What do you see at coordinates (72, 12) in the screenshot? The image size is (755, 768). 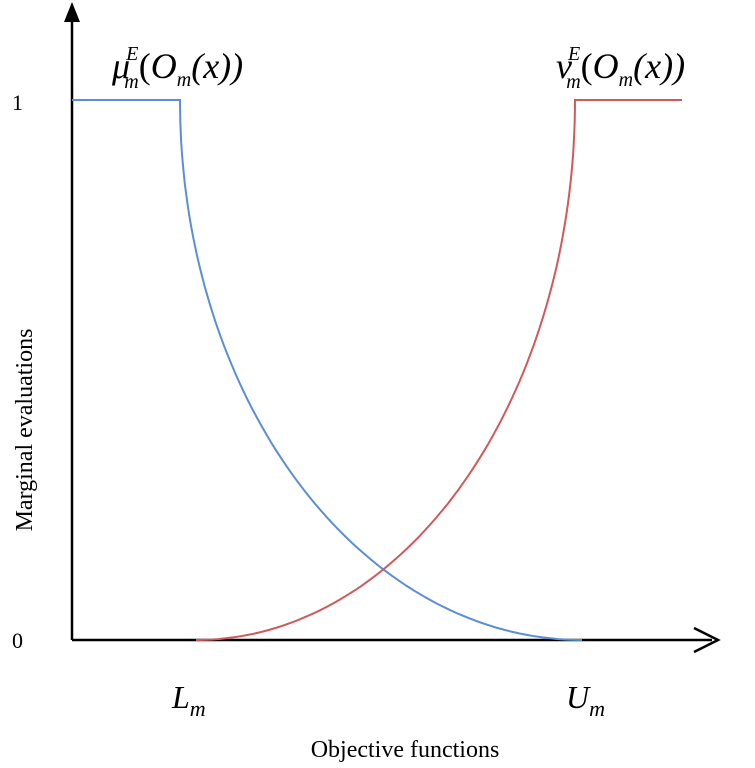 I see `y-axis-arrow` at bounding box center [72, 12].